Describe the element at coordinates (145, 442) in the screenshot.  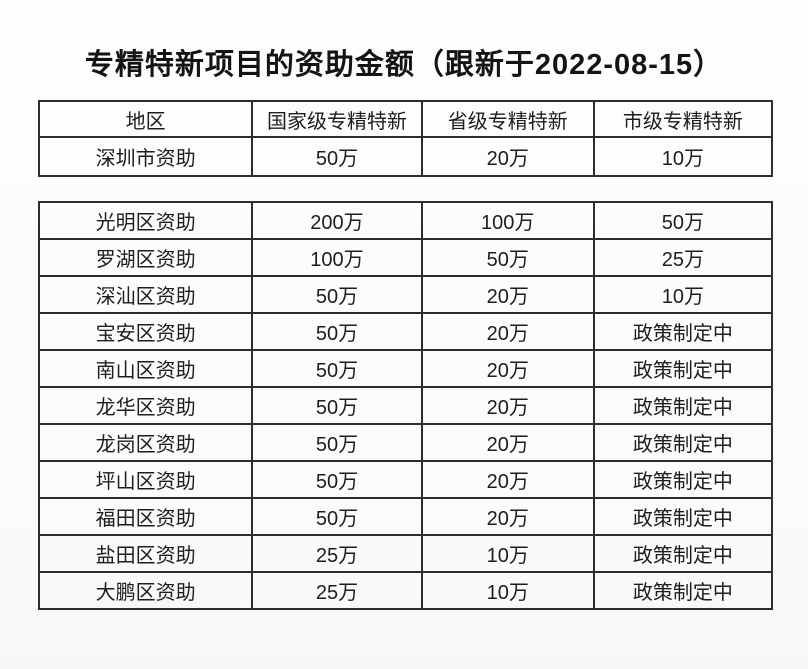
I see `cell-region: 龙岗区资助` at that location.